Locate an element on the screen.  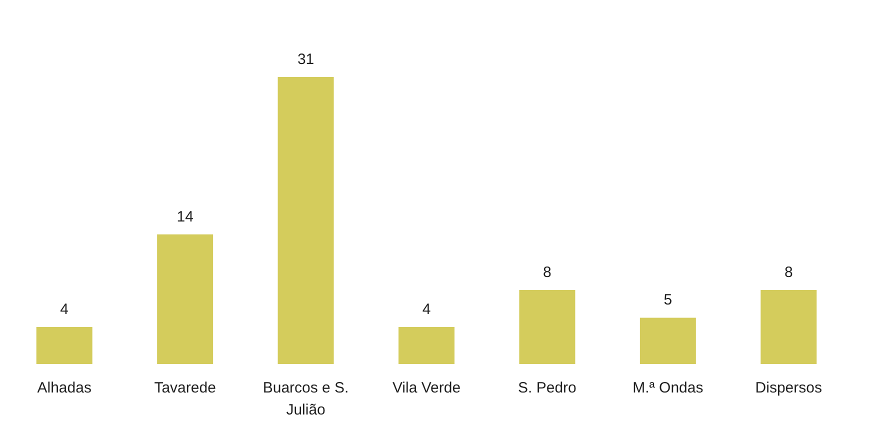
data-label: 5 is located at coordinates (668, 300).